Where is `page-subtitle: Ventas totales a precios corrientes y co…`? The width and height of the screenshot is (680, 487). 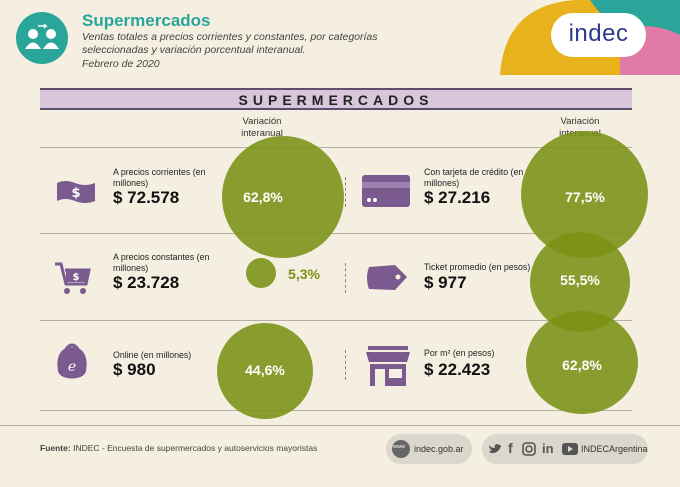 page-subtitle: Ventas totales a precios corrientes y co… is located at coordinates (230, 43).